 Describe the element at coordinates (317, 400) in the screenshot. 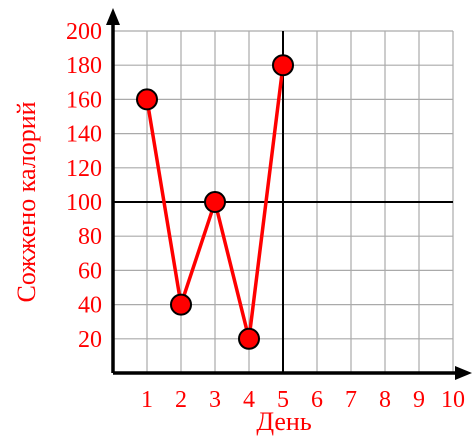

I see `x-tick-label: 6` at that location.